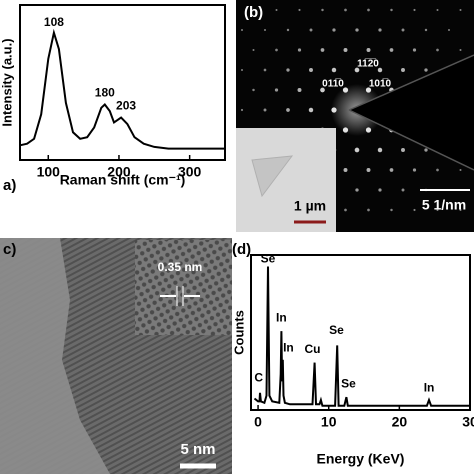  I want to click on scale-bar-label: 5 1/nm, so click(444, 205).